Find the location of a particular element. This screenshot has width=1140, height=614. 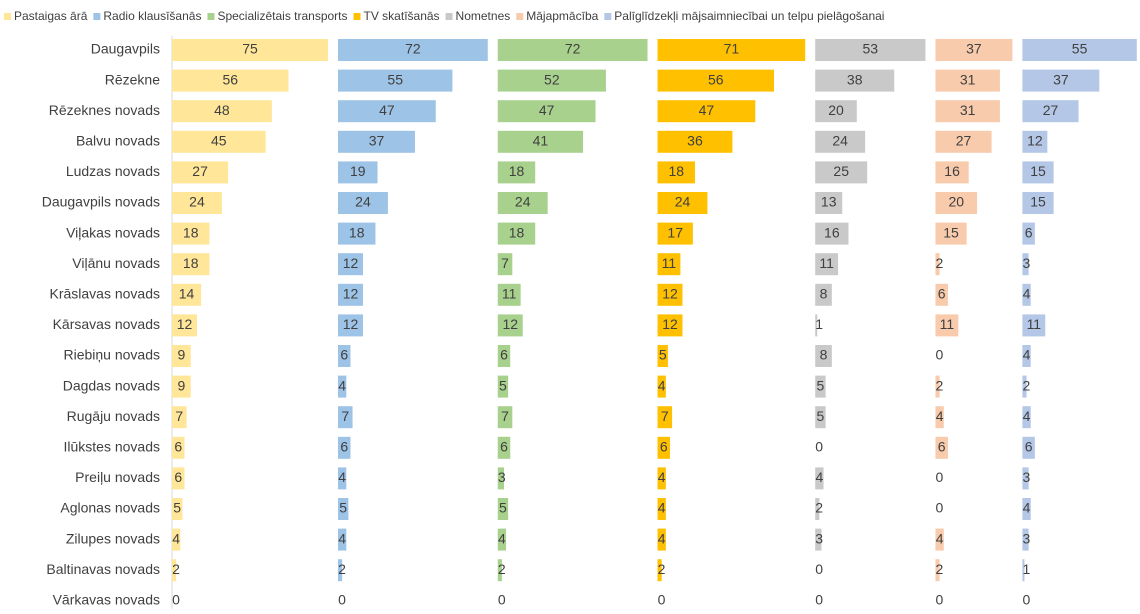

value-label: 7 is located at coordinates (345, 416).